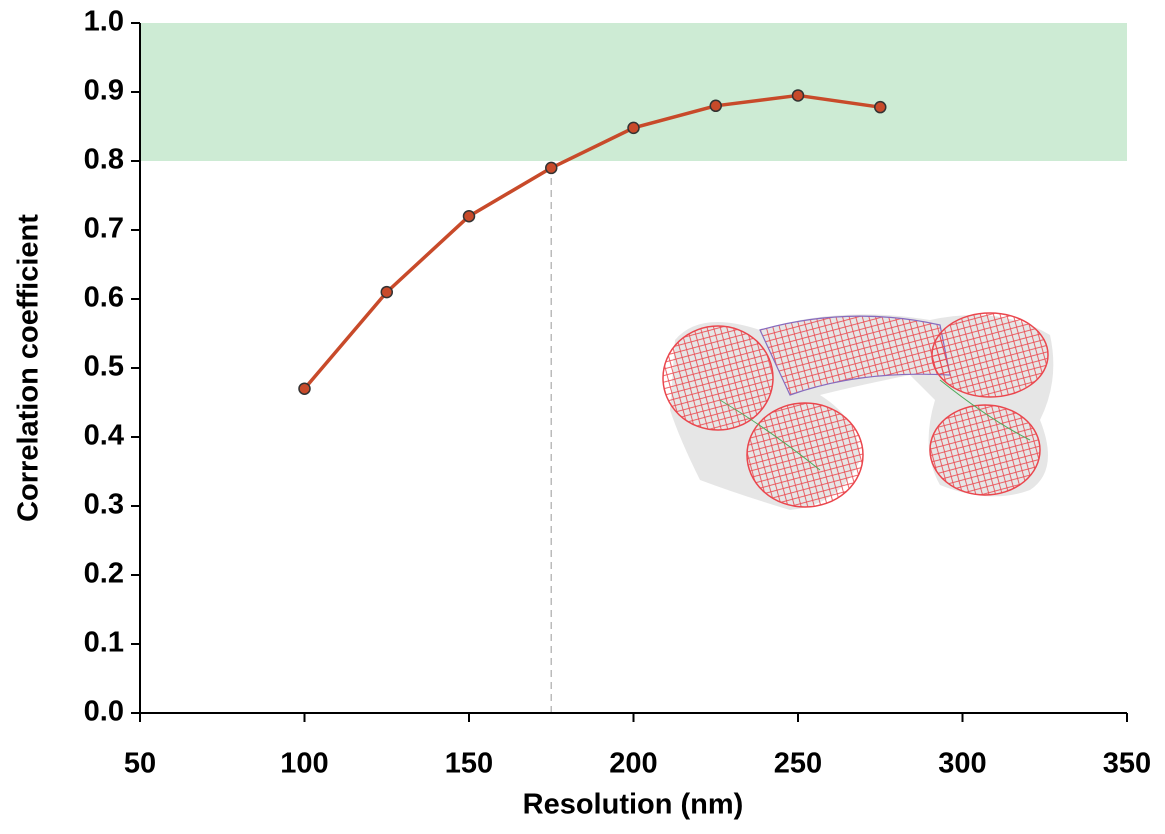 This screenshot has width=1165, height=834. I want to click on y-tick-label: 0.3, so click(104, 505).